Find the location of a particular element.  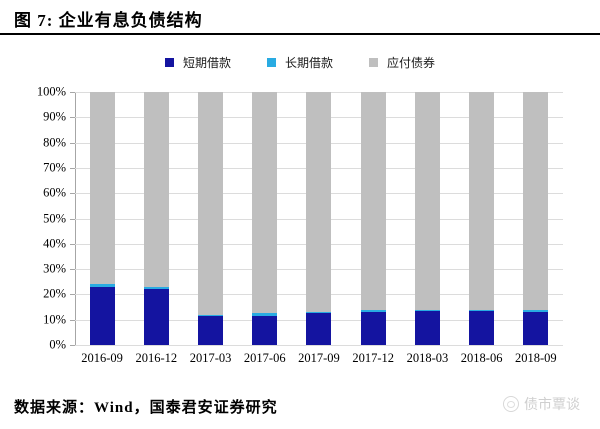

x-tick-label: 2017-09 is located at coordinates (319, 358).